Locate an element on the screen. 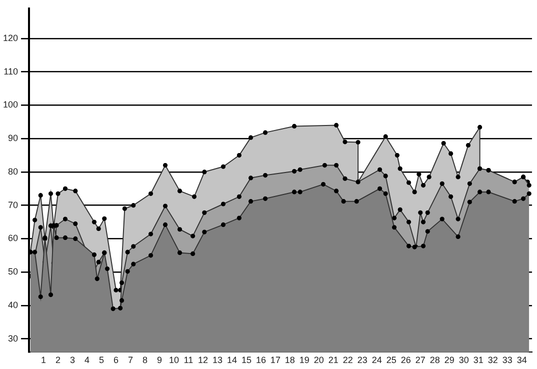 The height and width of the screenshot is (369, 537). x-tick-label: 27 is located at coordinates (420, 360).